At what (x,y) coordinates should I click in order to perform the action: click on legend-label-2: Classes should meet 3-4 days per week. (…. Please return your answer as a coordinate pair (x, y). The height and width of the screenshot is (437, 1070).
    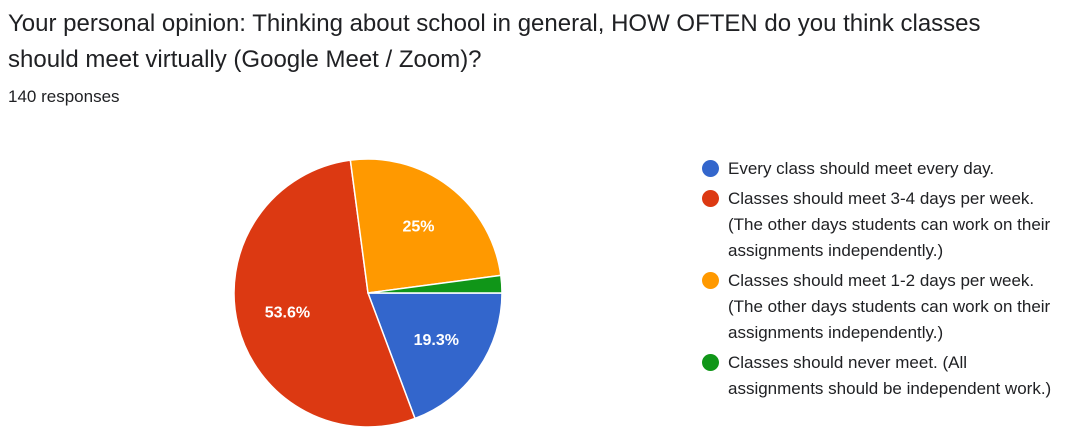
    Looking at the image, I should click on (889, 224).